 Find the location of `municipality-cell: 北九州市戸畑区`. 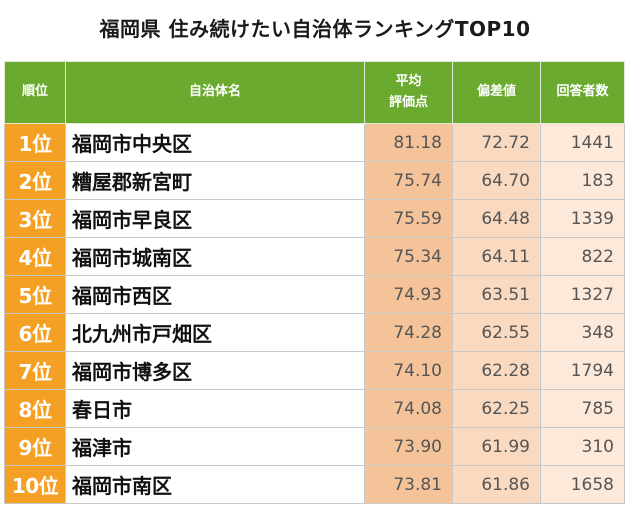

municipality-cell: 北九州市戸畑区 is located at coordinates (215, 332).